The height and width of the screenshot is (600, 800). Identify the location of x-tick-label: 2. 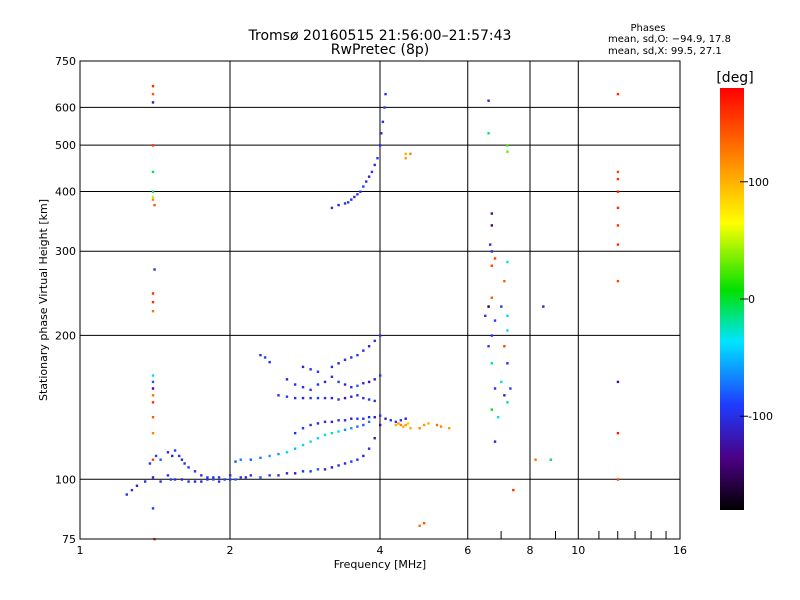
(230, 550).